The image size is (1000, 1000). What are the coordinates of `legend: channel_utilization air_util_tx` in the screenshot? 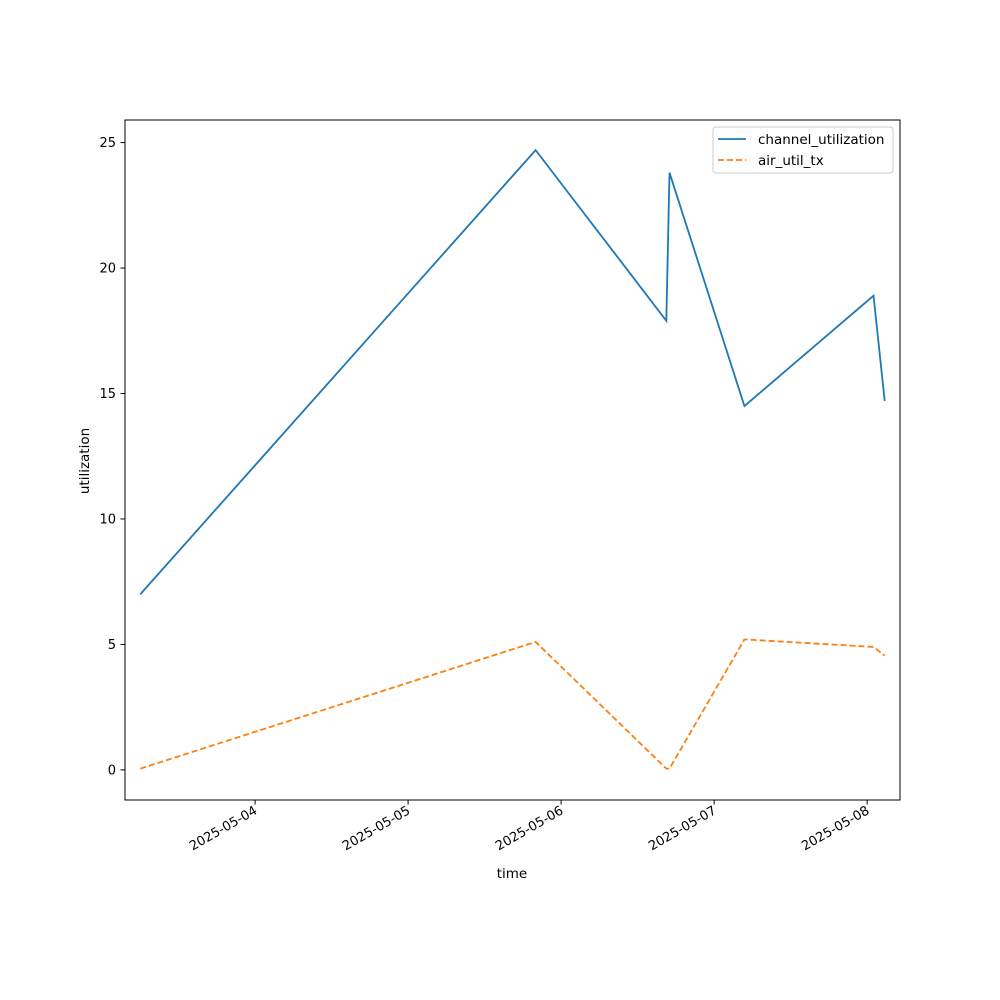 It's located at (803, 150).